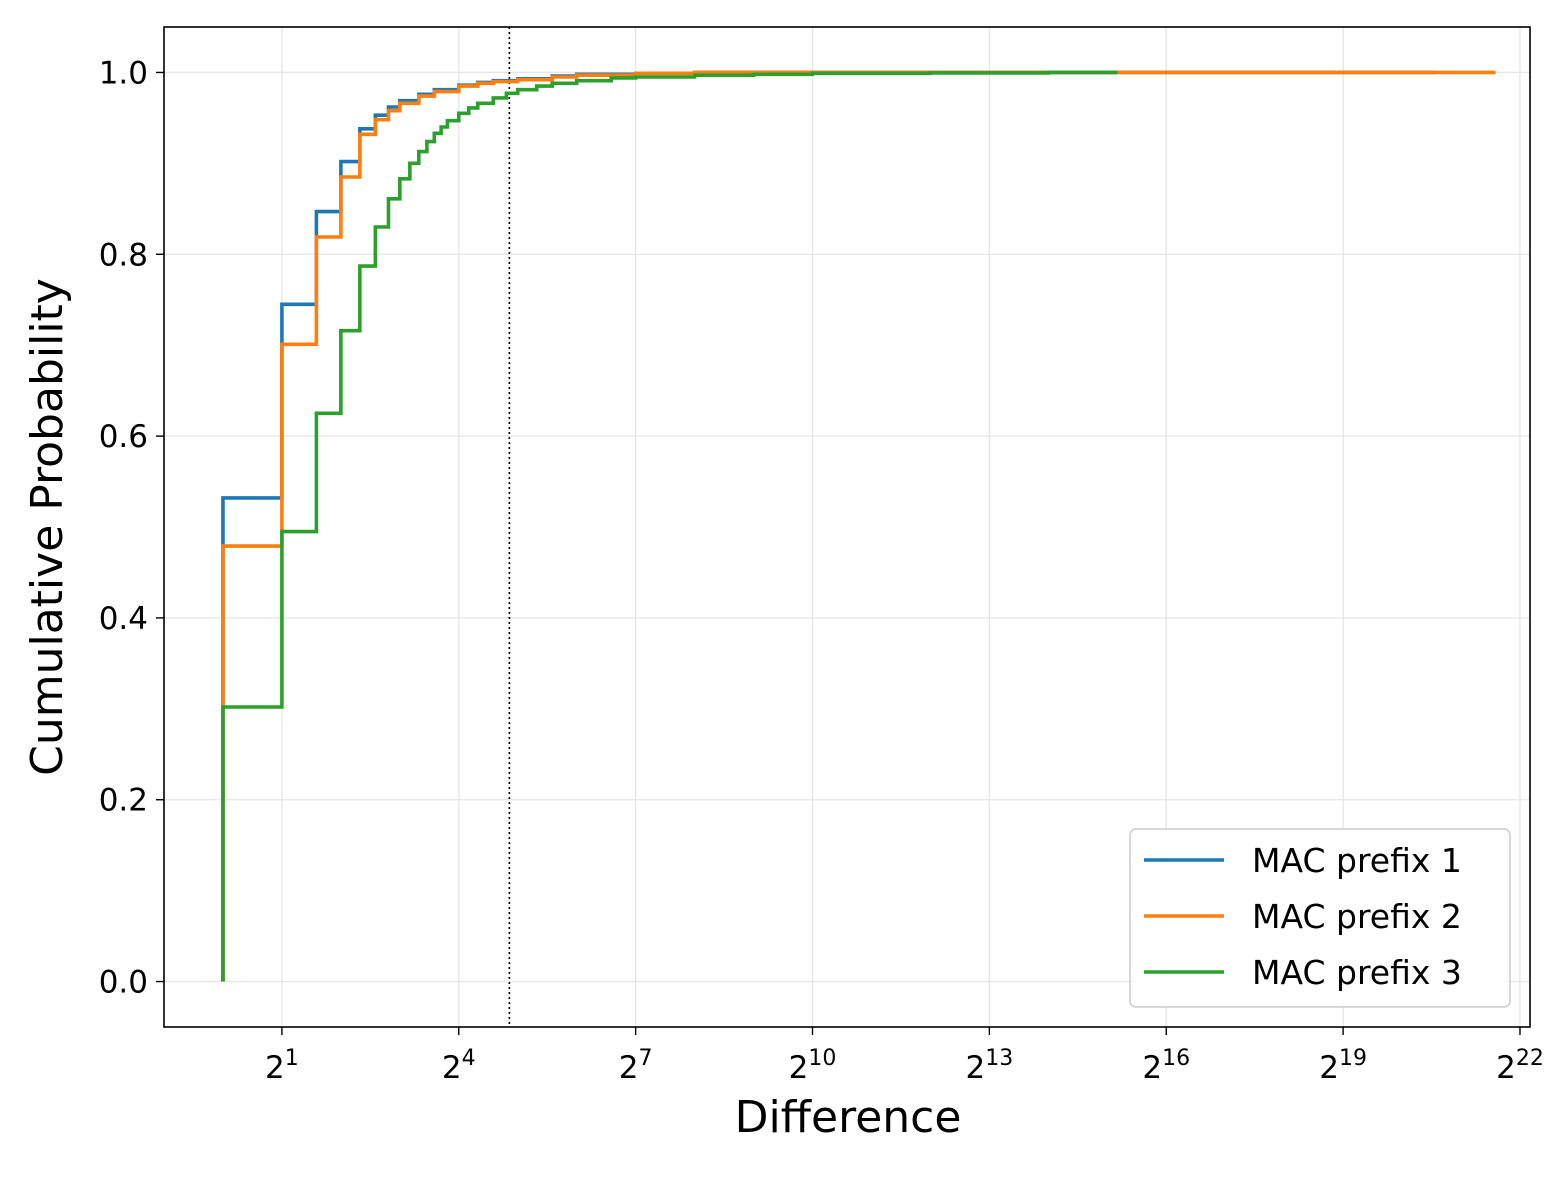 Image resolution: width=1568 pixels, height=1177 pixels. I want to click on x-tick-label: 27, so click(636, 1066).